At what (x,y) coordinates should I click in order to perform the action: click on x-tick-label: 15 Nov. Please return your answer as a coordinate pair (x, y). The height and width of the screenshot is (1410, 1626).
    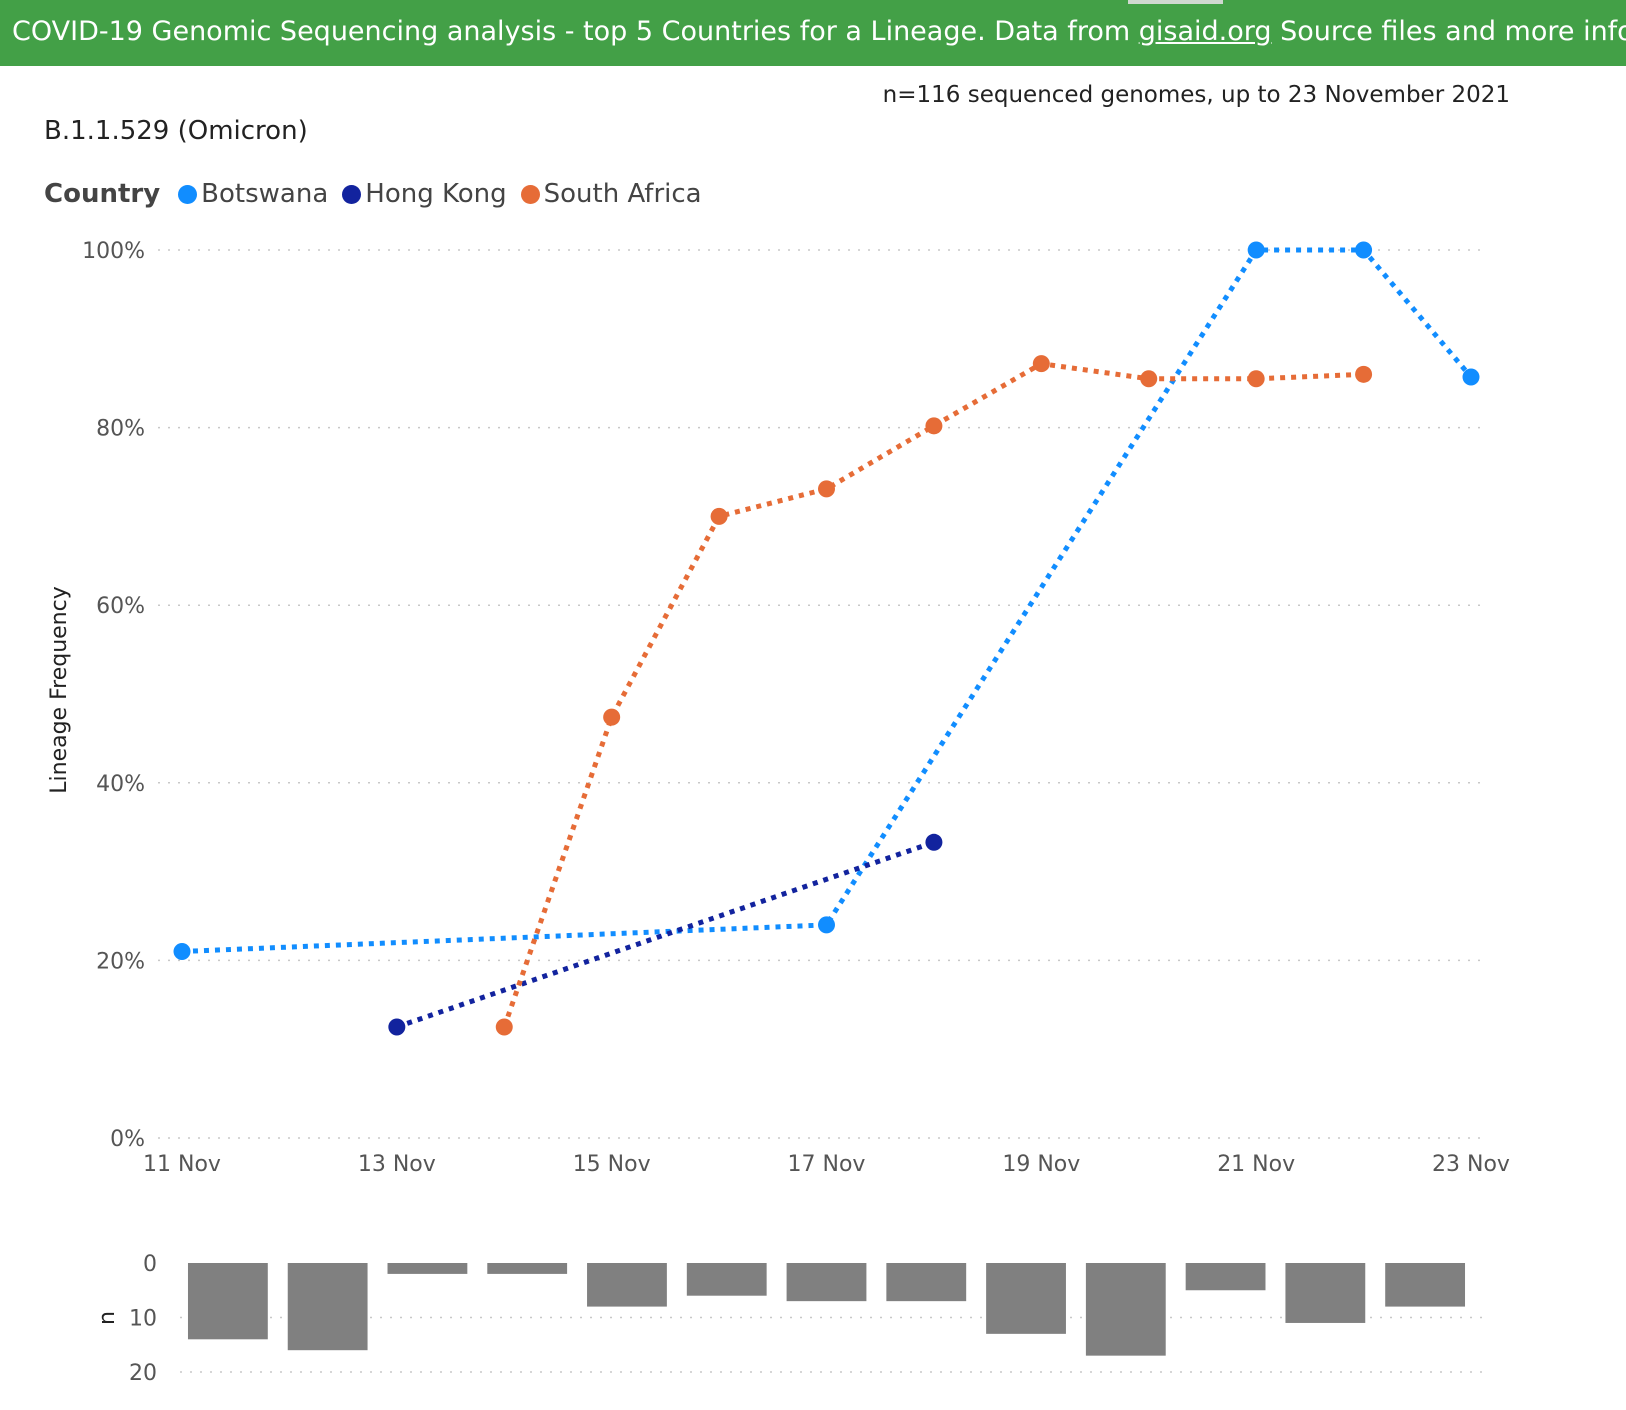
    Looking at the image, I should click on (612, 1164).